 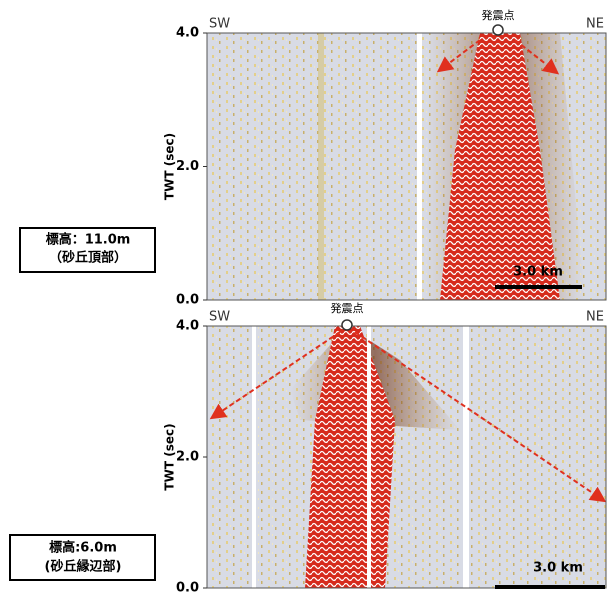 I want to click on elevation-label: 標高:6.0m, so click(x=83, y=548).